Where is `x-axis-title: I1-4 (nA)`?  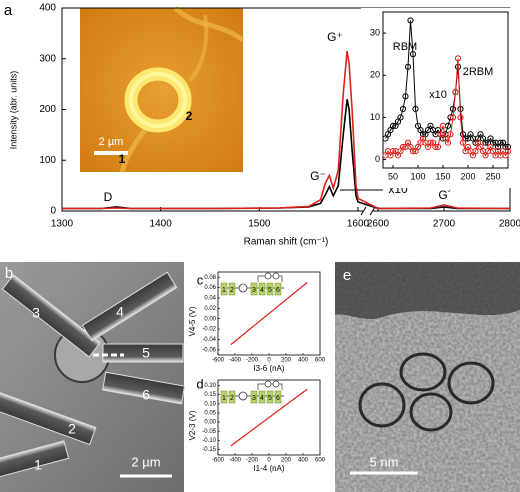 x-axis-title: I1-4 (nA) is located at coordinates (268, 468).